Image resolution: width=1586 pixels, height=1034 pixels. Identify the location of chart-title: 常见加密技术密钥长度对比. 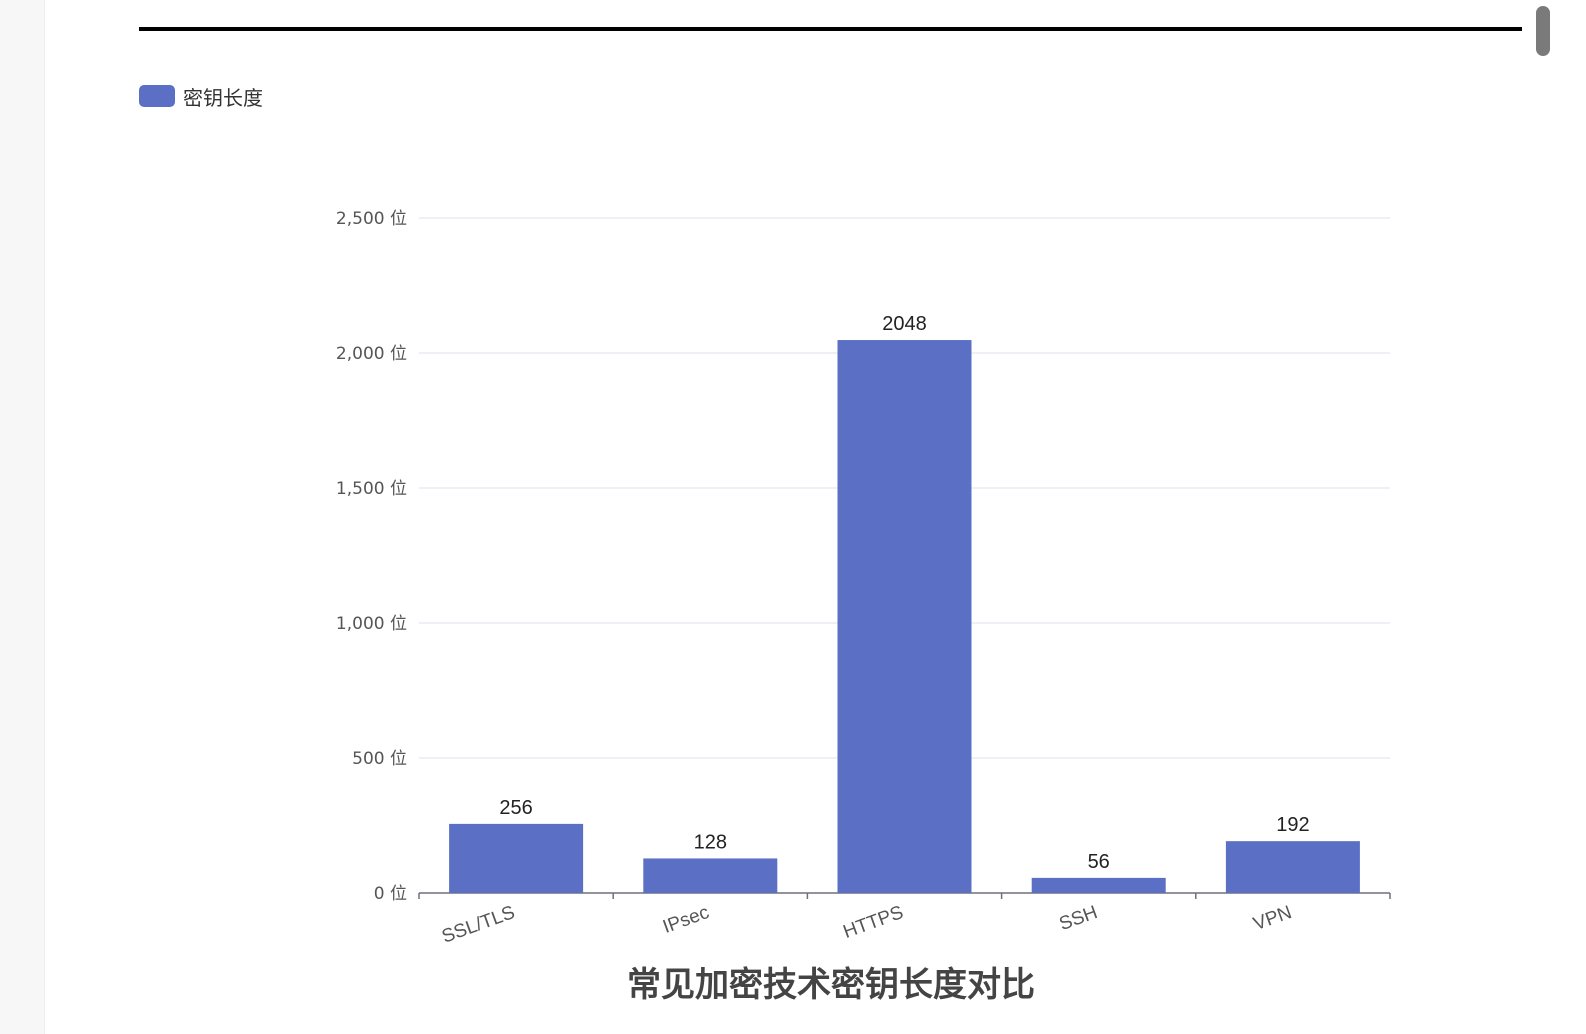
(831, 985).